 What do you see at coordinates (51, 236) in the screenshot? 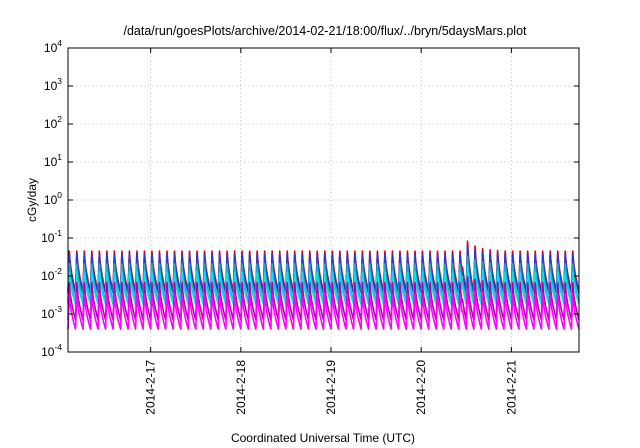
I see `y-tick-label: 10⁻¹` at bounding box center [51, 236].